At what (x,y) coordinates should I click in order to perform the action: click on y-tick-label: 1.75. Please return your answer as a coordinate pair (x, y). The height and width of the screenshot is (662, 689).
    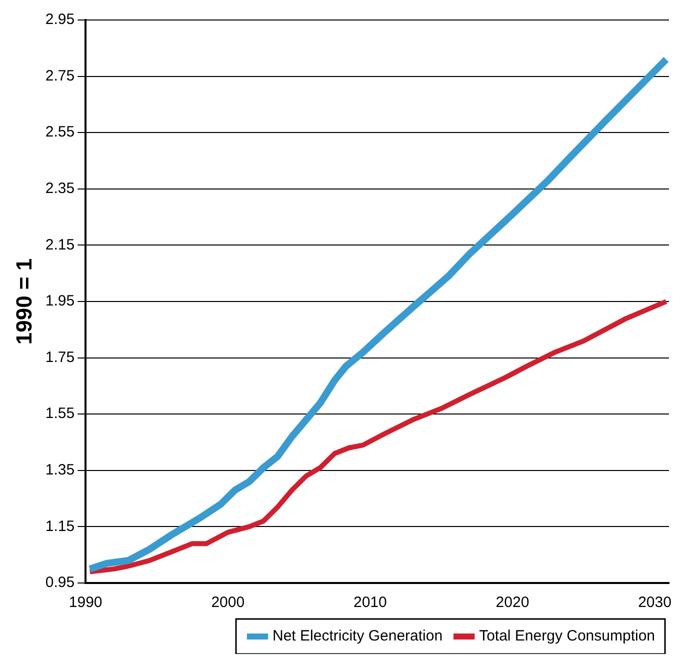
    Looking at the image, I should click on (60, 357).